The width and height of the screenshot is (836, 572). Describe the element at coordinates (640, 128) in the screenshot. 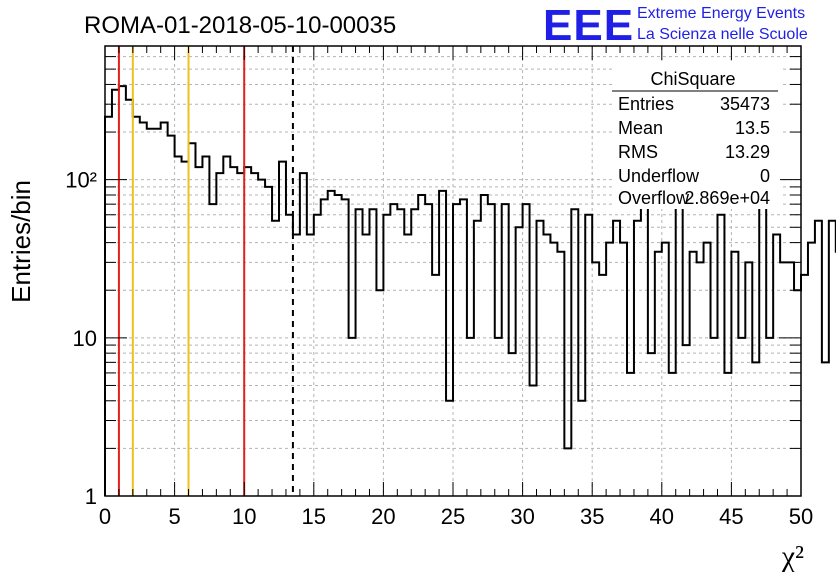

I see `stats-label-mean: Mean` at that location.